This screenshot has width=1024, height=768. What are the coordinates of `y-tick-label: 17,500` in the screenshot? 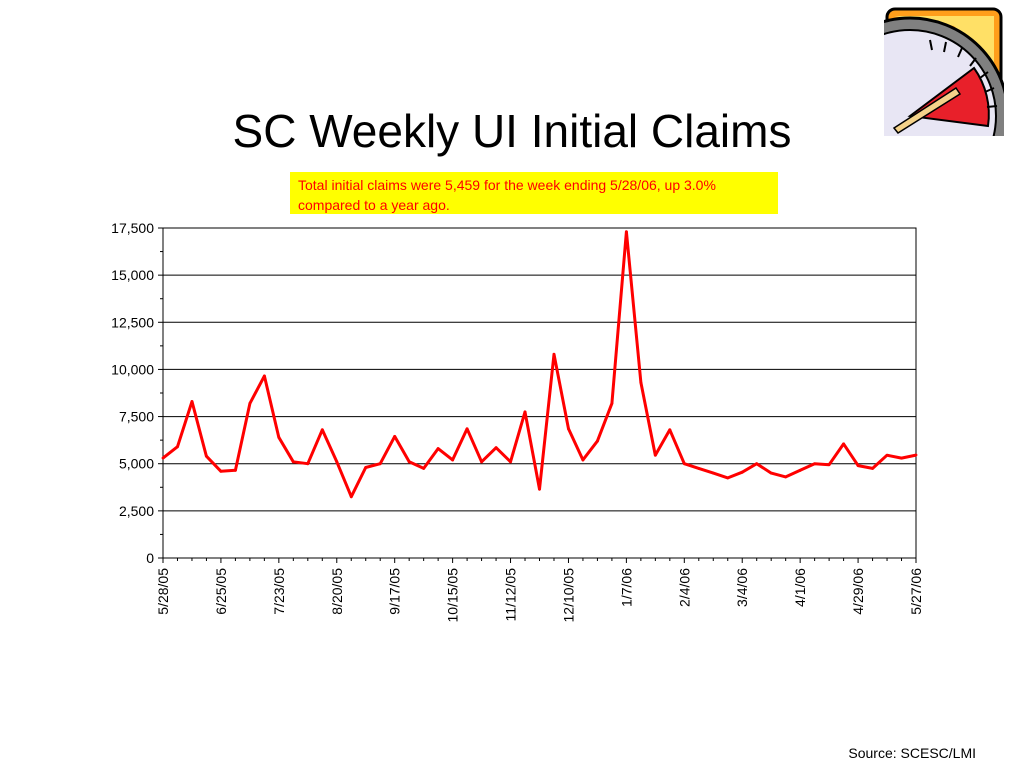 It's located at (132, 228).